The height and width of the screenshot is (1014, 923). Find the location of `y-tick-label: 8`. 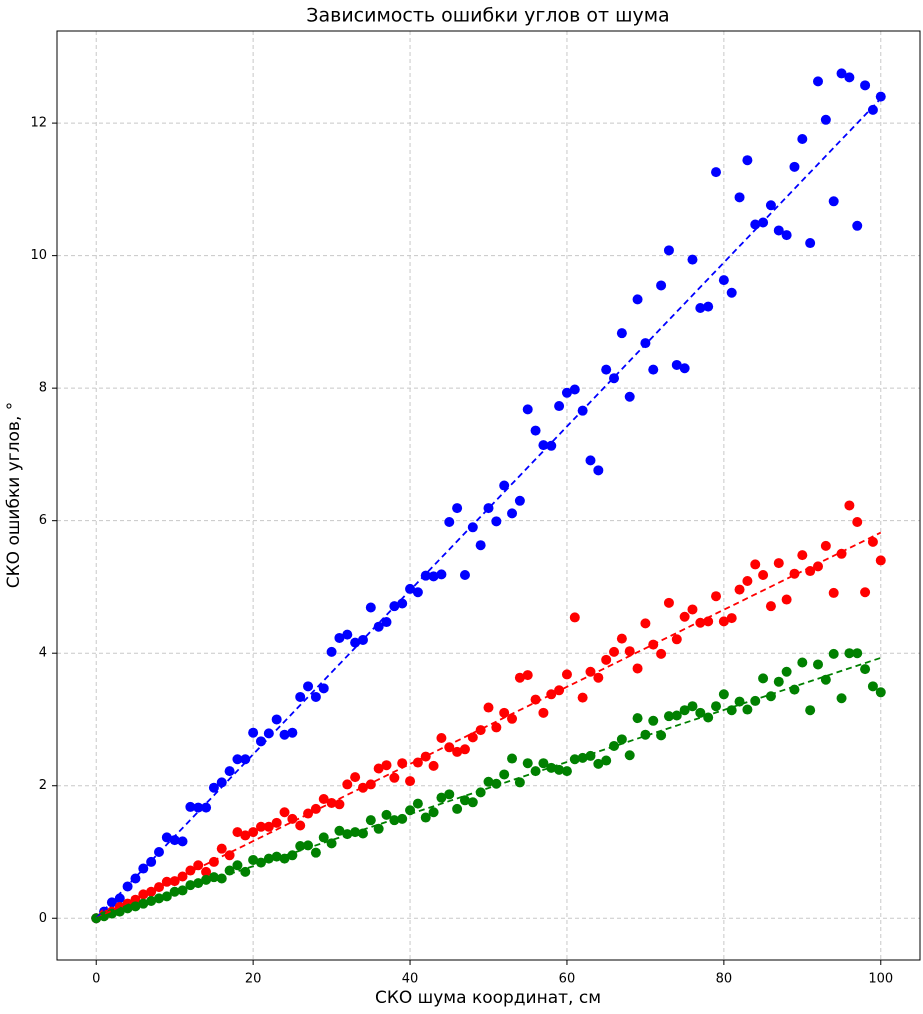

y-tick-label: 8 is located at coordinates (43, 388).